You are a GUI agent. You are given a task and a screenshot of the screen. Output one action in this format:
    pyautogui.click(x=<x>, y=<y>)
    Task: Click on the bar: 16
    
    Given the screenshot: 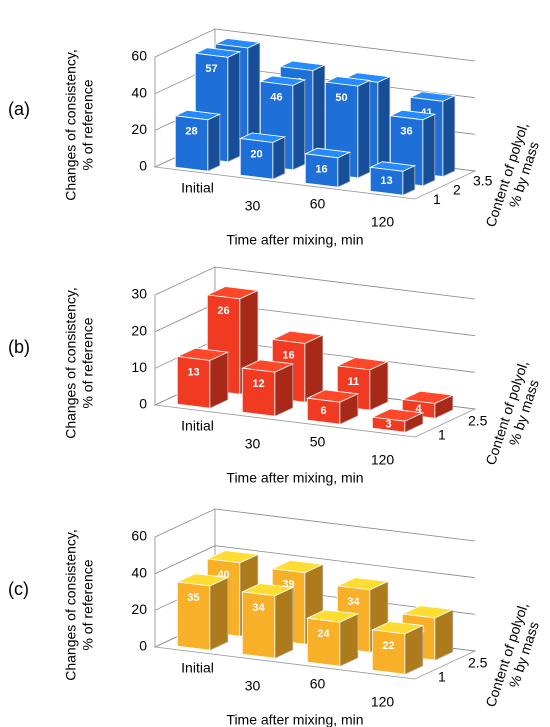 What is the action you would take?
    pyautogui.click(x=327, y=167)
    